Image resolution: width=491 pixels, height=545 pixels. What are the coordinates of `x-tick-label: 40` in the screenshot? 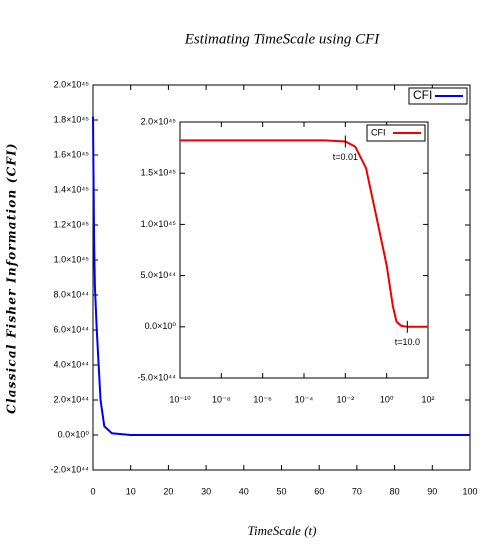 It's located at (244, 491).